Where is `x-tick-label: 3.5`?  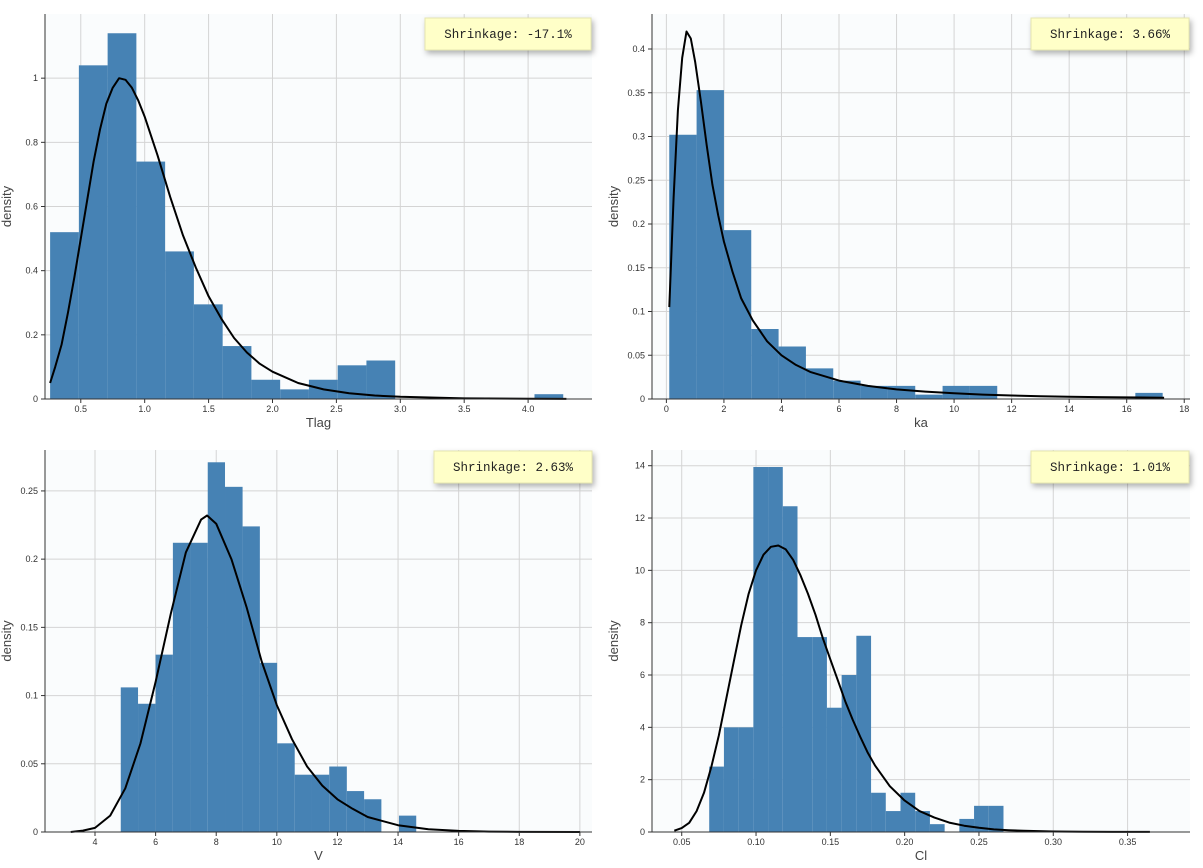 x-tick-label: 3.5 is located at coordinates (464, 409).